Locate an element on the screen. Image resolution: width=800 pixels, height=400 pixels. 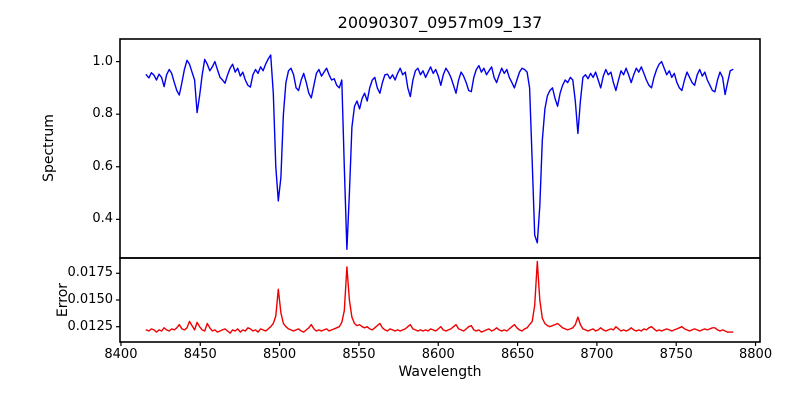
x-tick-label: 8800 is located at coordinates (756, 354).